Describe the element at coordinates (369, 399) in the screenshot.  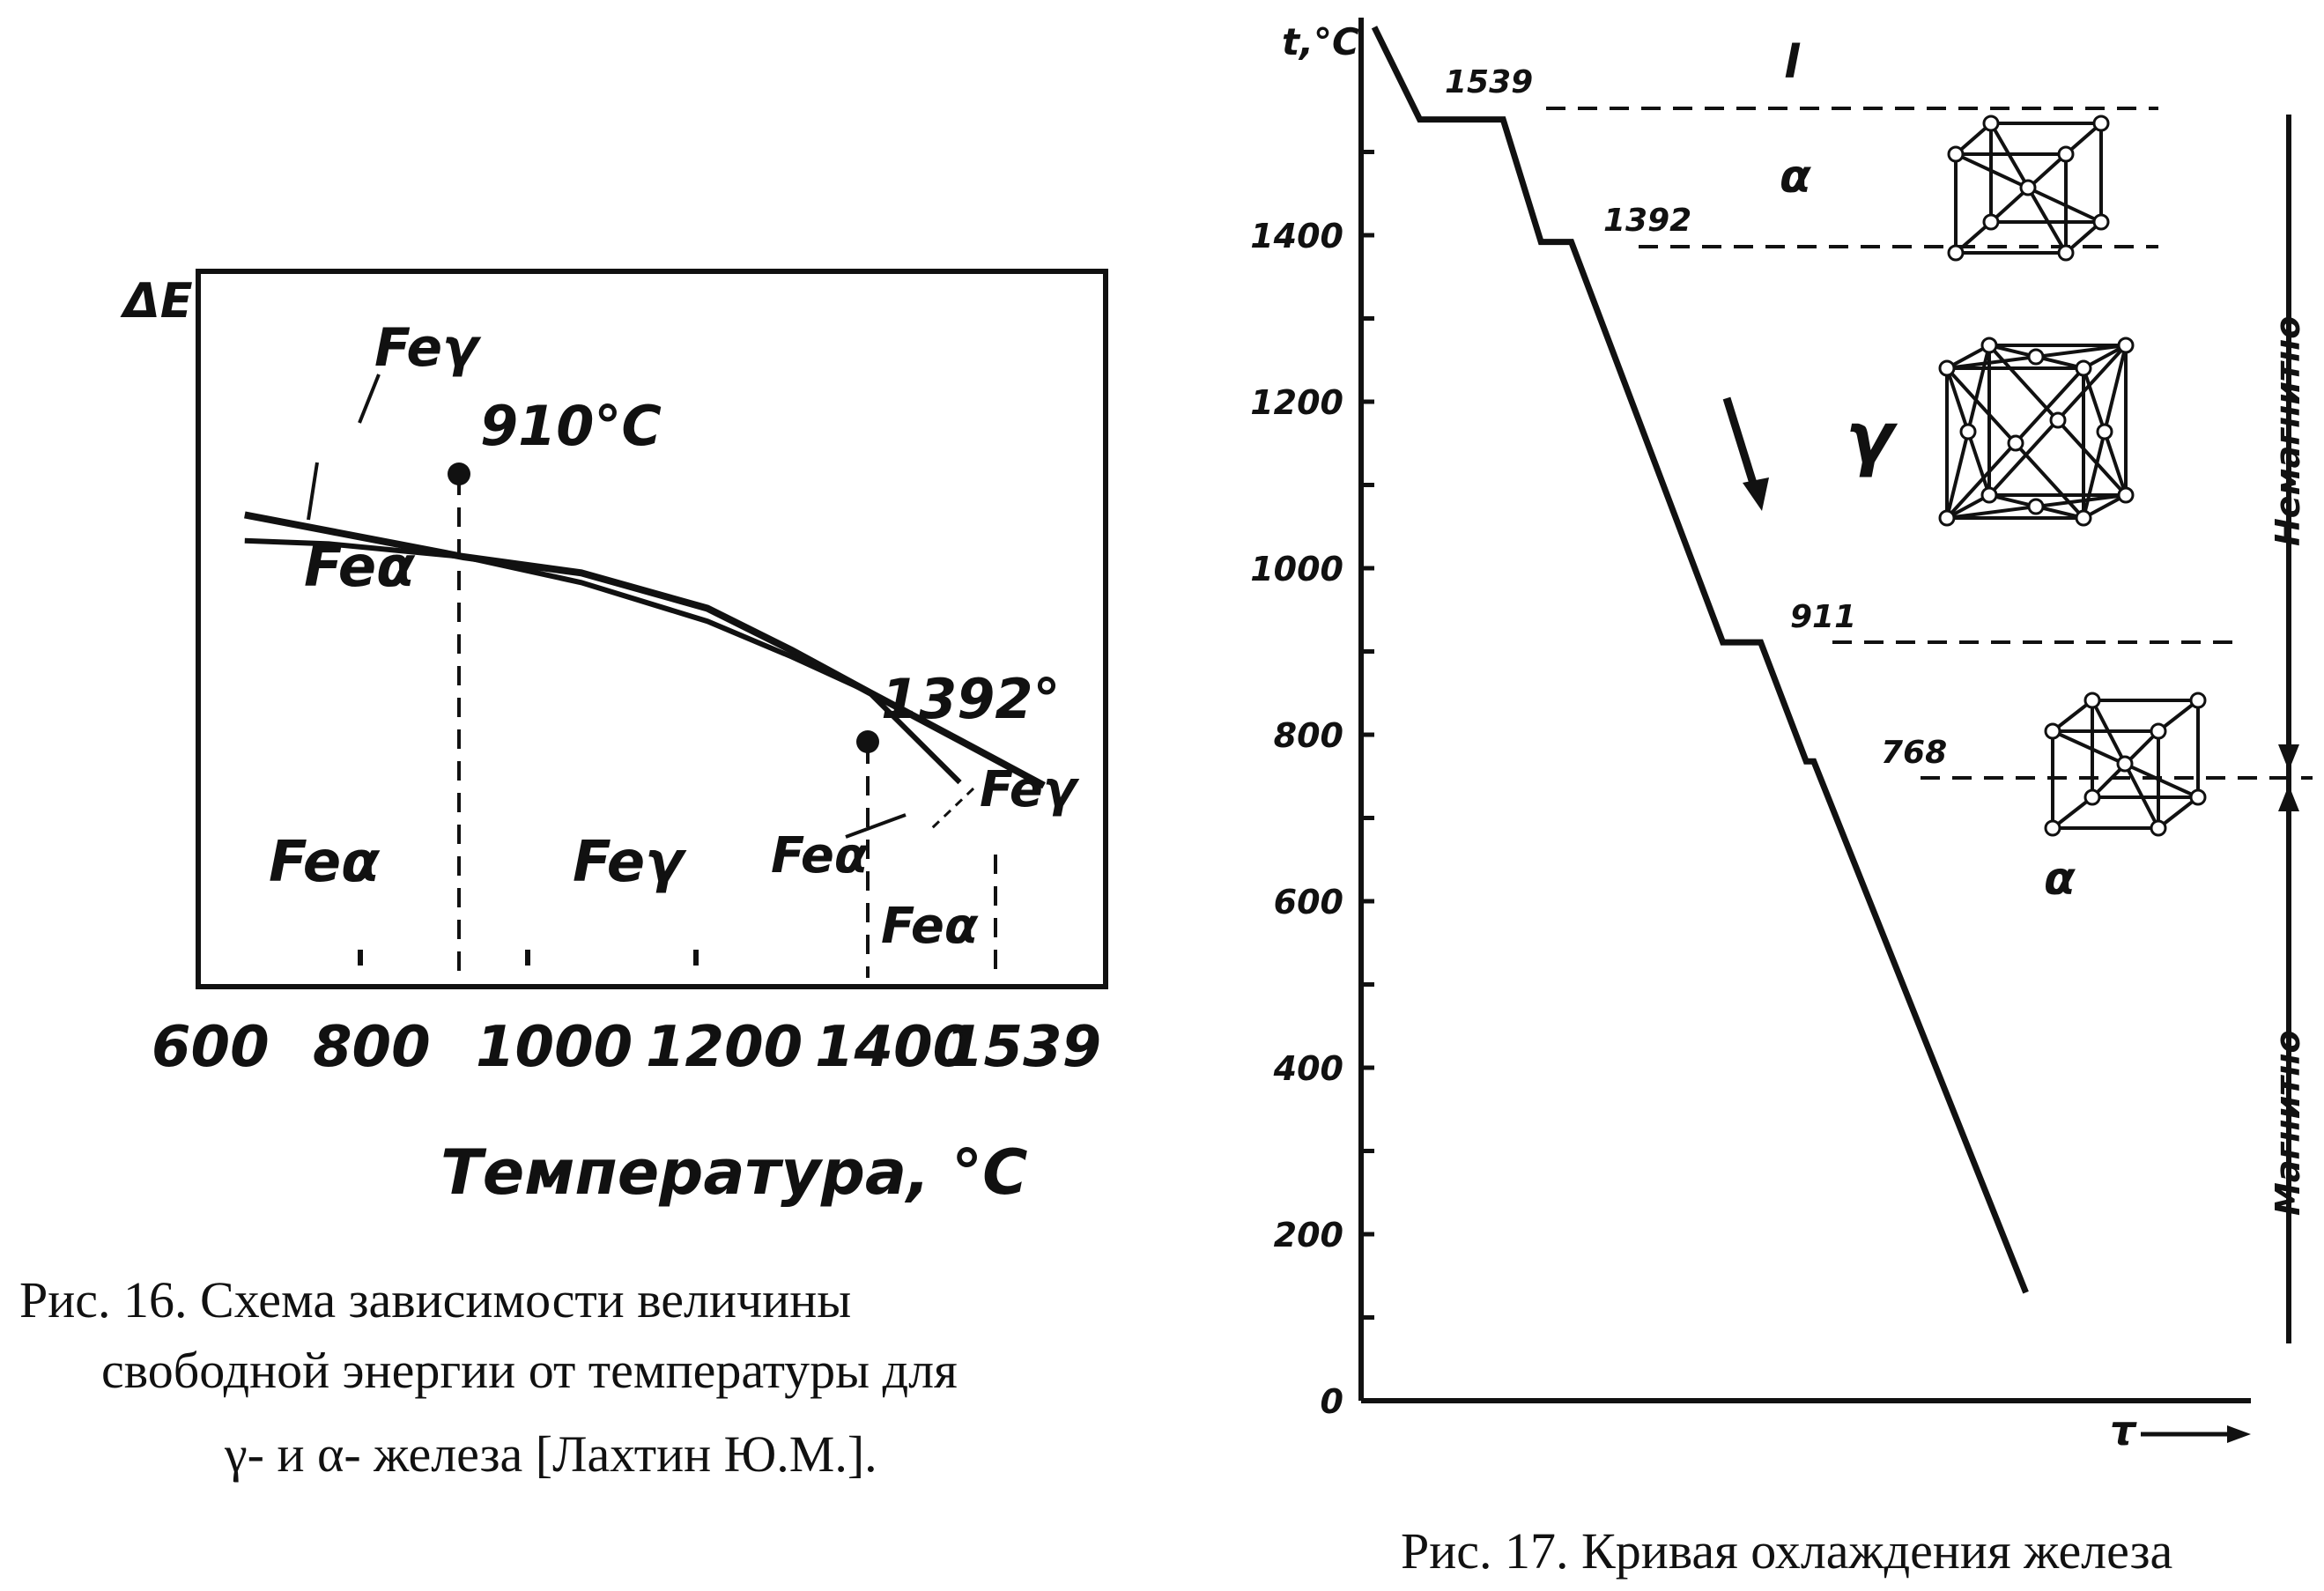
I see `fig16-leader-gamma` at that location.